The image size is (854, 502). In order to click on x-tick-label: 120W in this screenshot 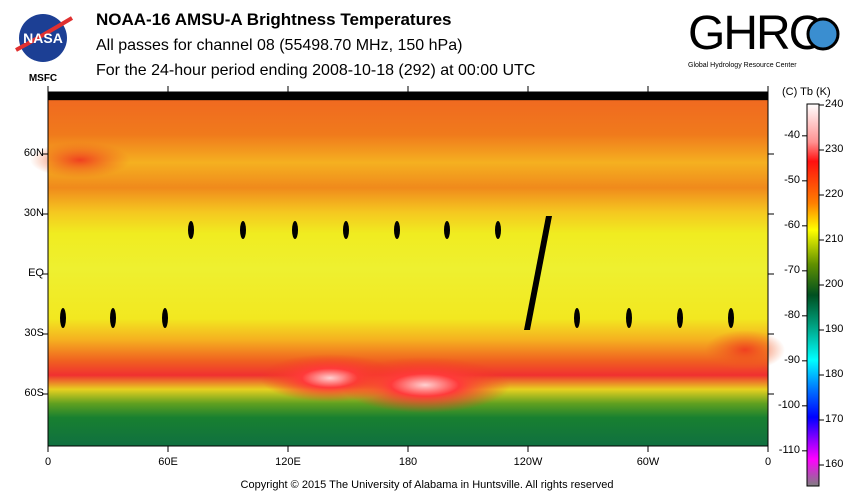, I will do `click(528, 462)`.